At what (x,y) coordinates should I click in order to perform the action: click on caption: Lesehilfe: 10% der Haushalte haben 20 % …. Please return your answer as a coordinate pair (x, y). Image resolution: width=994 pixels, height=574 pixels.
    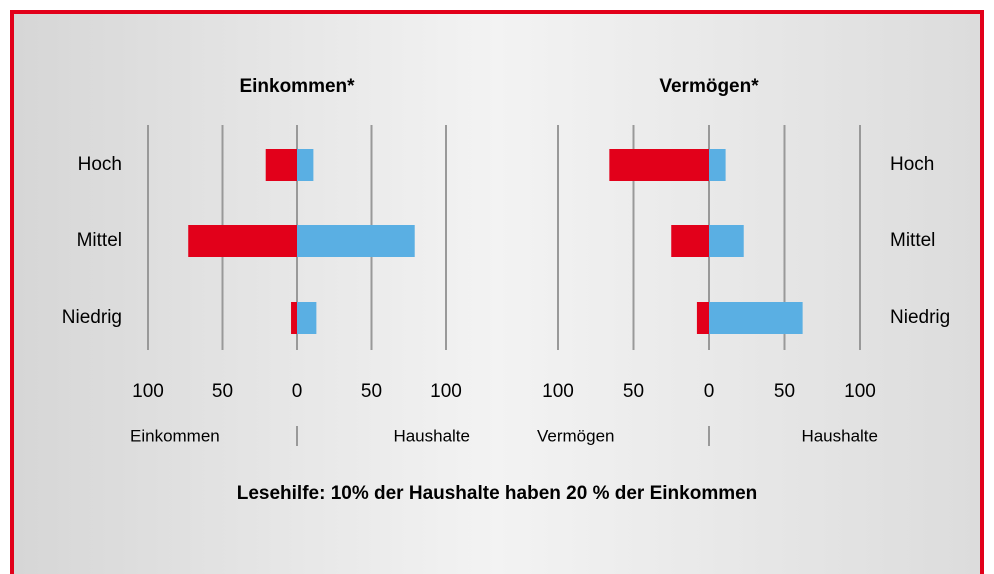
    Looking at the image, I should click on (497, 493).